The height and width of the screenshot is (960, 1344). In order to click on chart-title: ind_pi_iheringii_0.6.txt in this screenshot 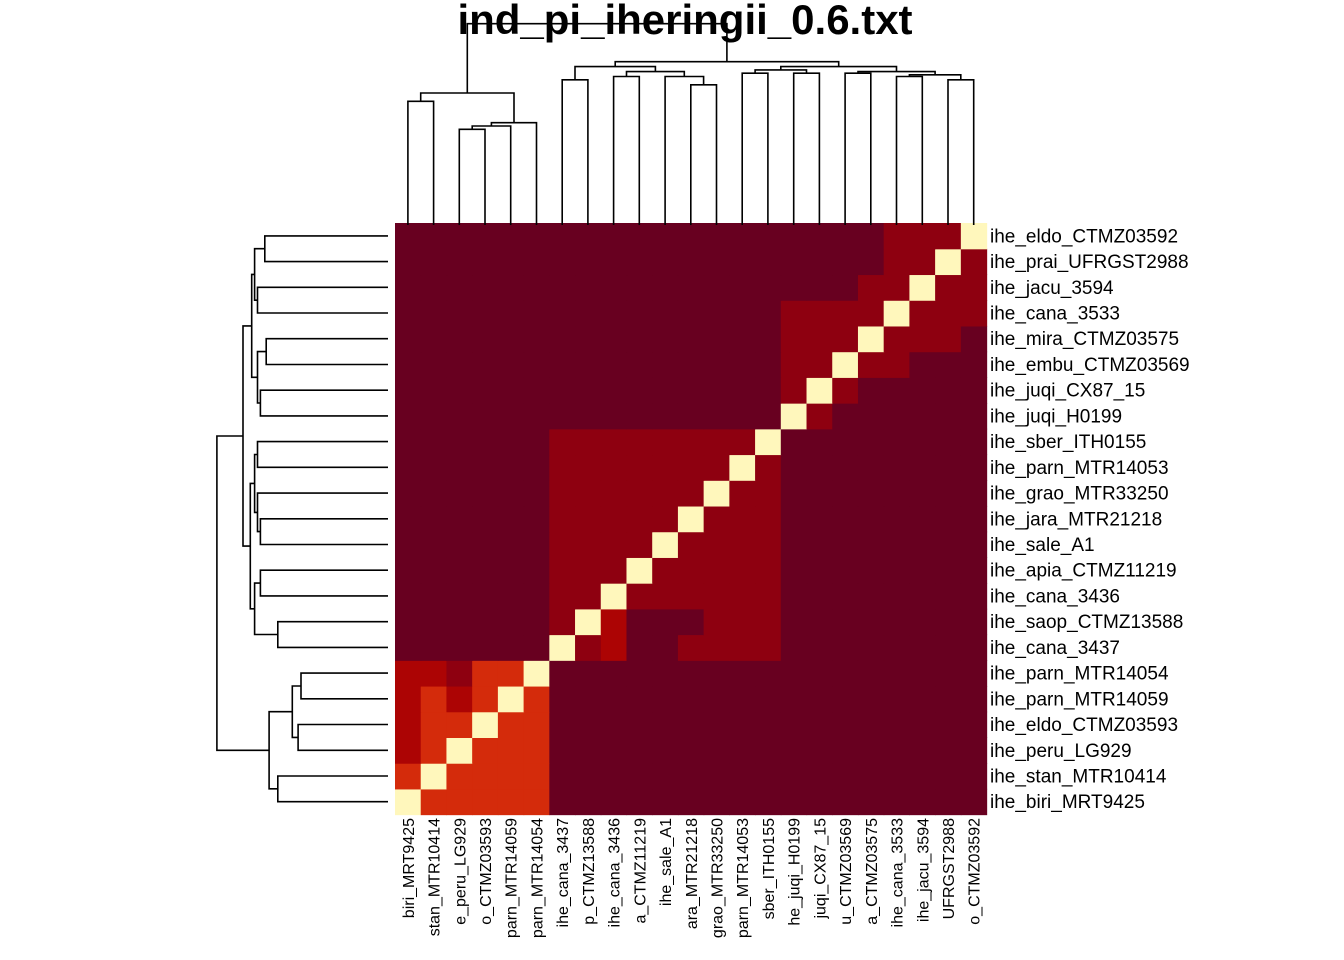, I will do `click(684, 21)`.